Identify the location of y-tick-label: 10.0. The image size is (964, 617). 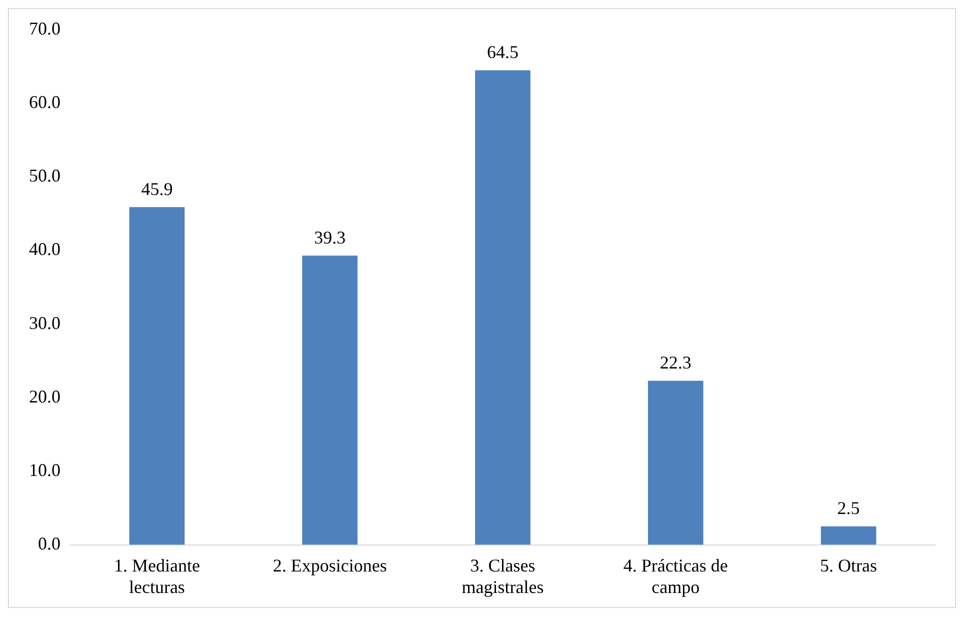
(44, 470).